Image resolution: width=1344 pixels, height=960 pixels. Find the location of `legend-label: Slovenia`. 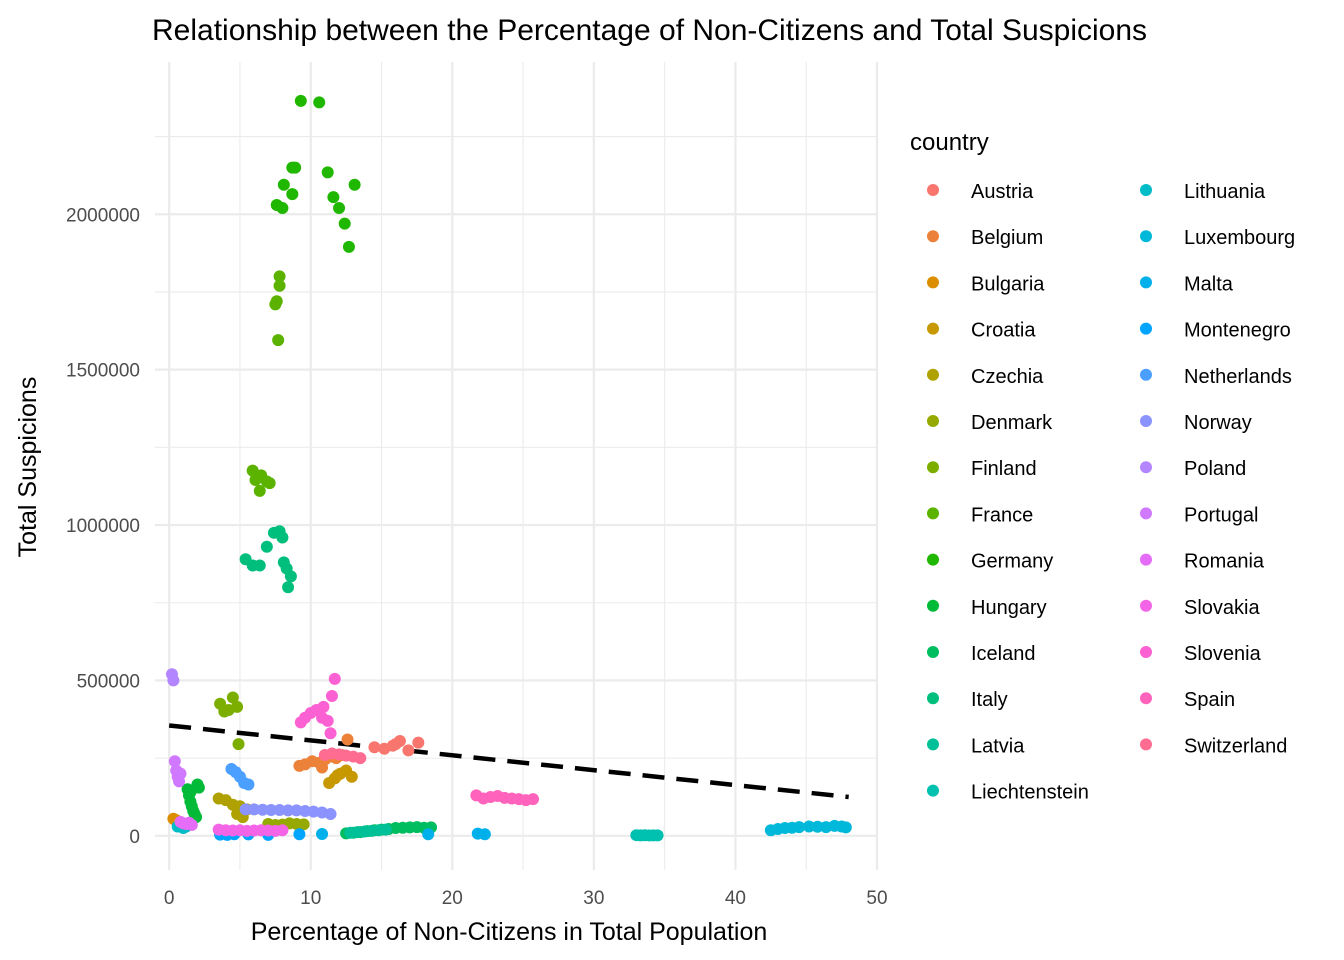

legend-label: Slovenia is located at coordinates (1223, 654).